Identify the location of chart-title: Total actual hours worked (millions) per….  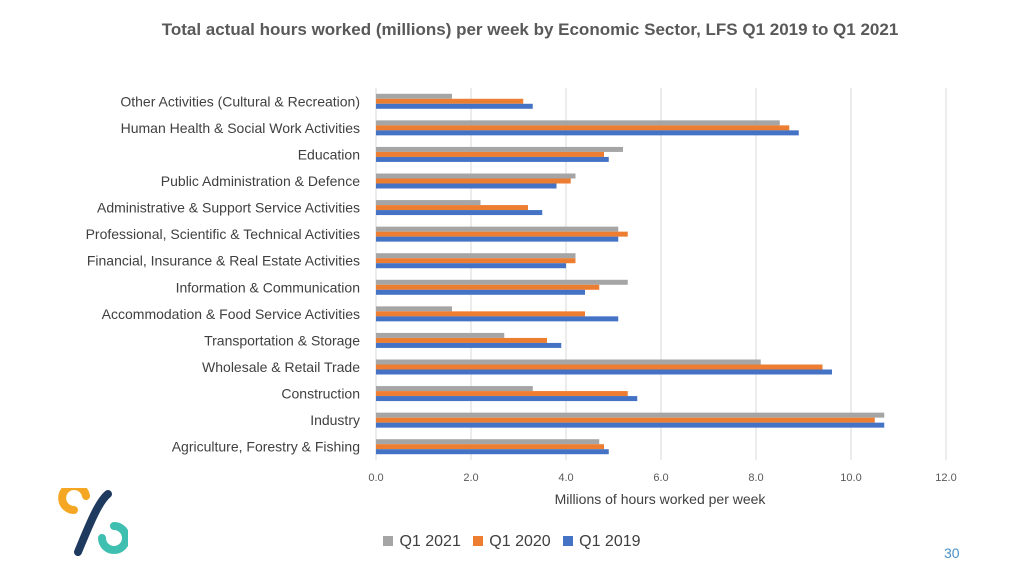
(530, 29).